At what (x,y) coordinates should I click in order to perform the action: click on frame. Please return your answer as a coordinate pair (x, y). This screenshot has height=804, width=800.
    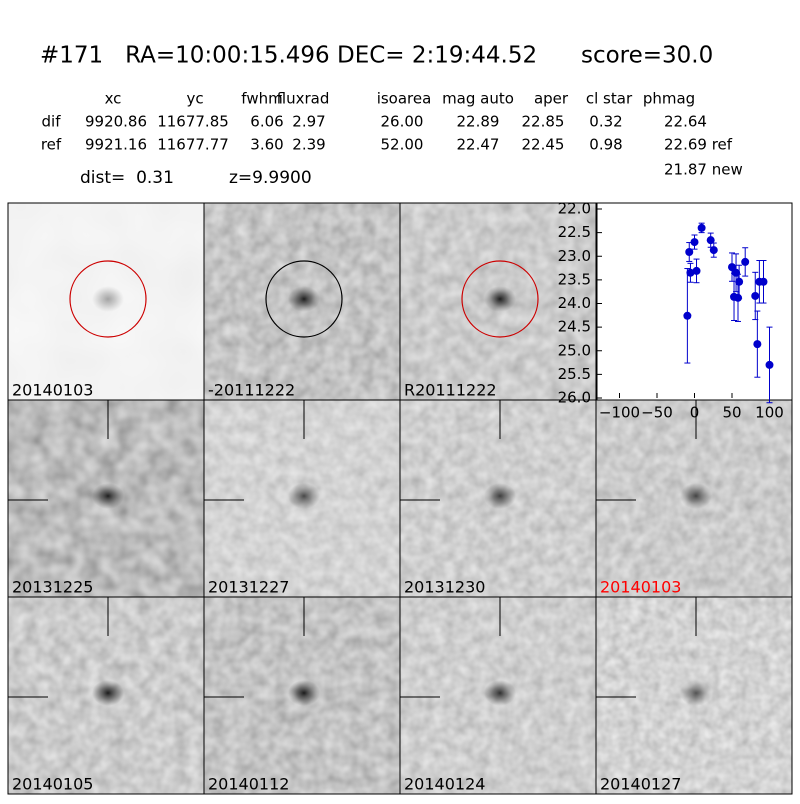
    Looking at the image, I should click on (694, 695).